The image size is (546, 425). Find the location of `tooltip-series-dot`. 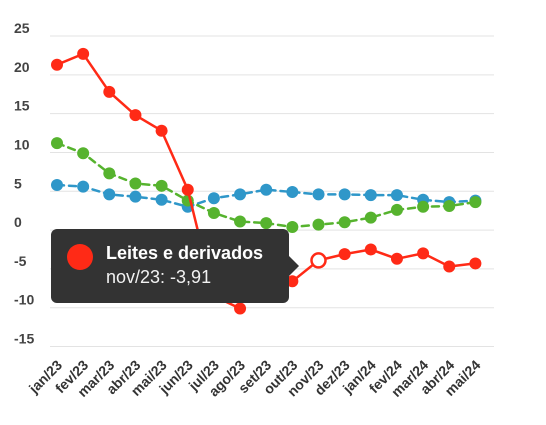

tooltip-series-dot is located at coordinates (80, 257).